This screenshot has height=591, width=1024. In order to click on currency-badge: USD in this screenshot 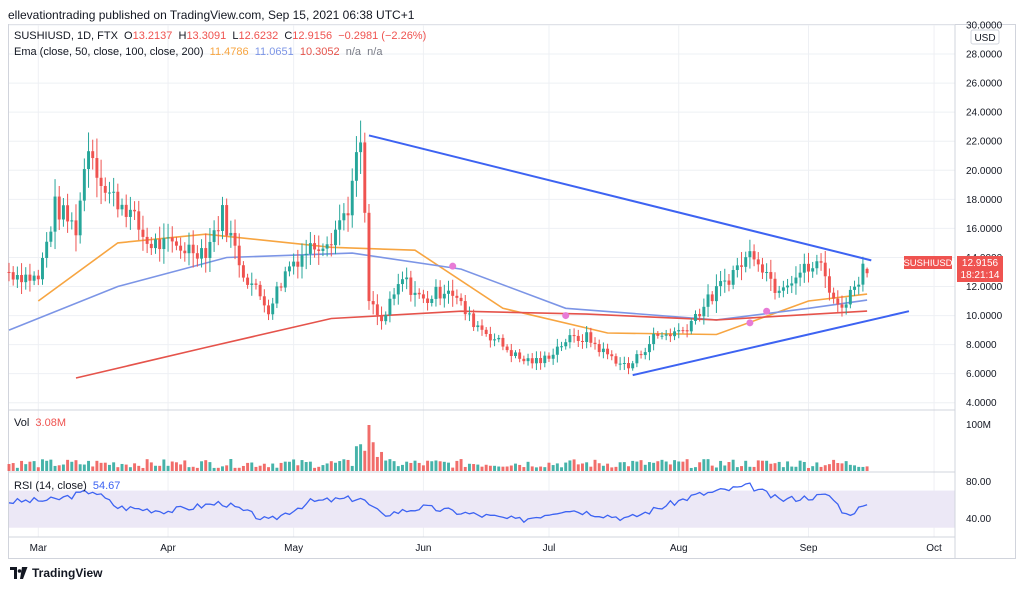, I will do `click(985, 37)`.